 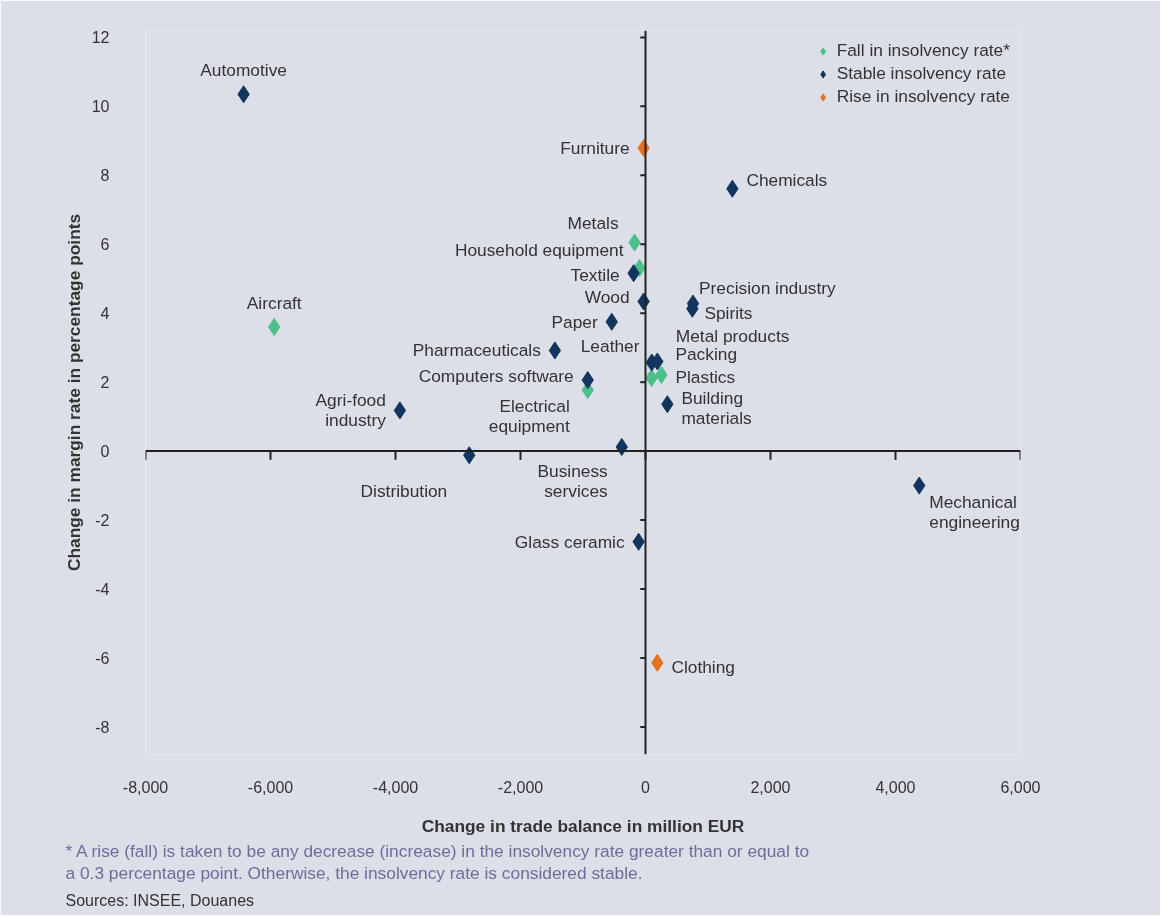 What do you see at coordinates (395, 787) in the screenshot?
I see `x-tick-label: -4,000` at bounding box center [395, 787].